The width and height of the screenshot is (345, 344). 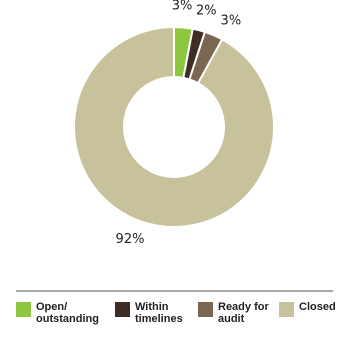 I want to click on value-label-open-outstanding: 3%, so click(x=182, y=7).